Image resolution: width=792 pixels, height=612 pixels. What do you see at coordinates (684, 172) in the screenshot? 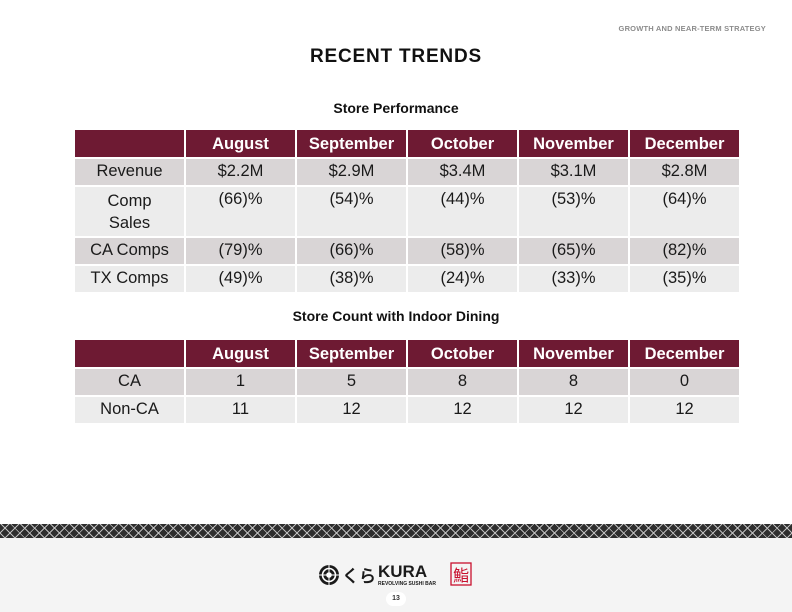
I see `table-cell: $2.8M` at bounding box center [684, 172].